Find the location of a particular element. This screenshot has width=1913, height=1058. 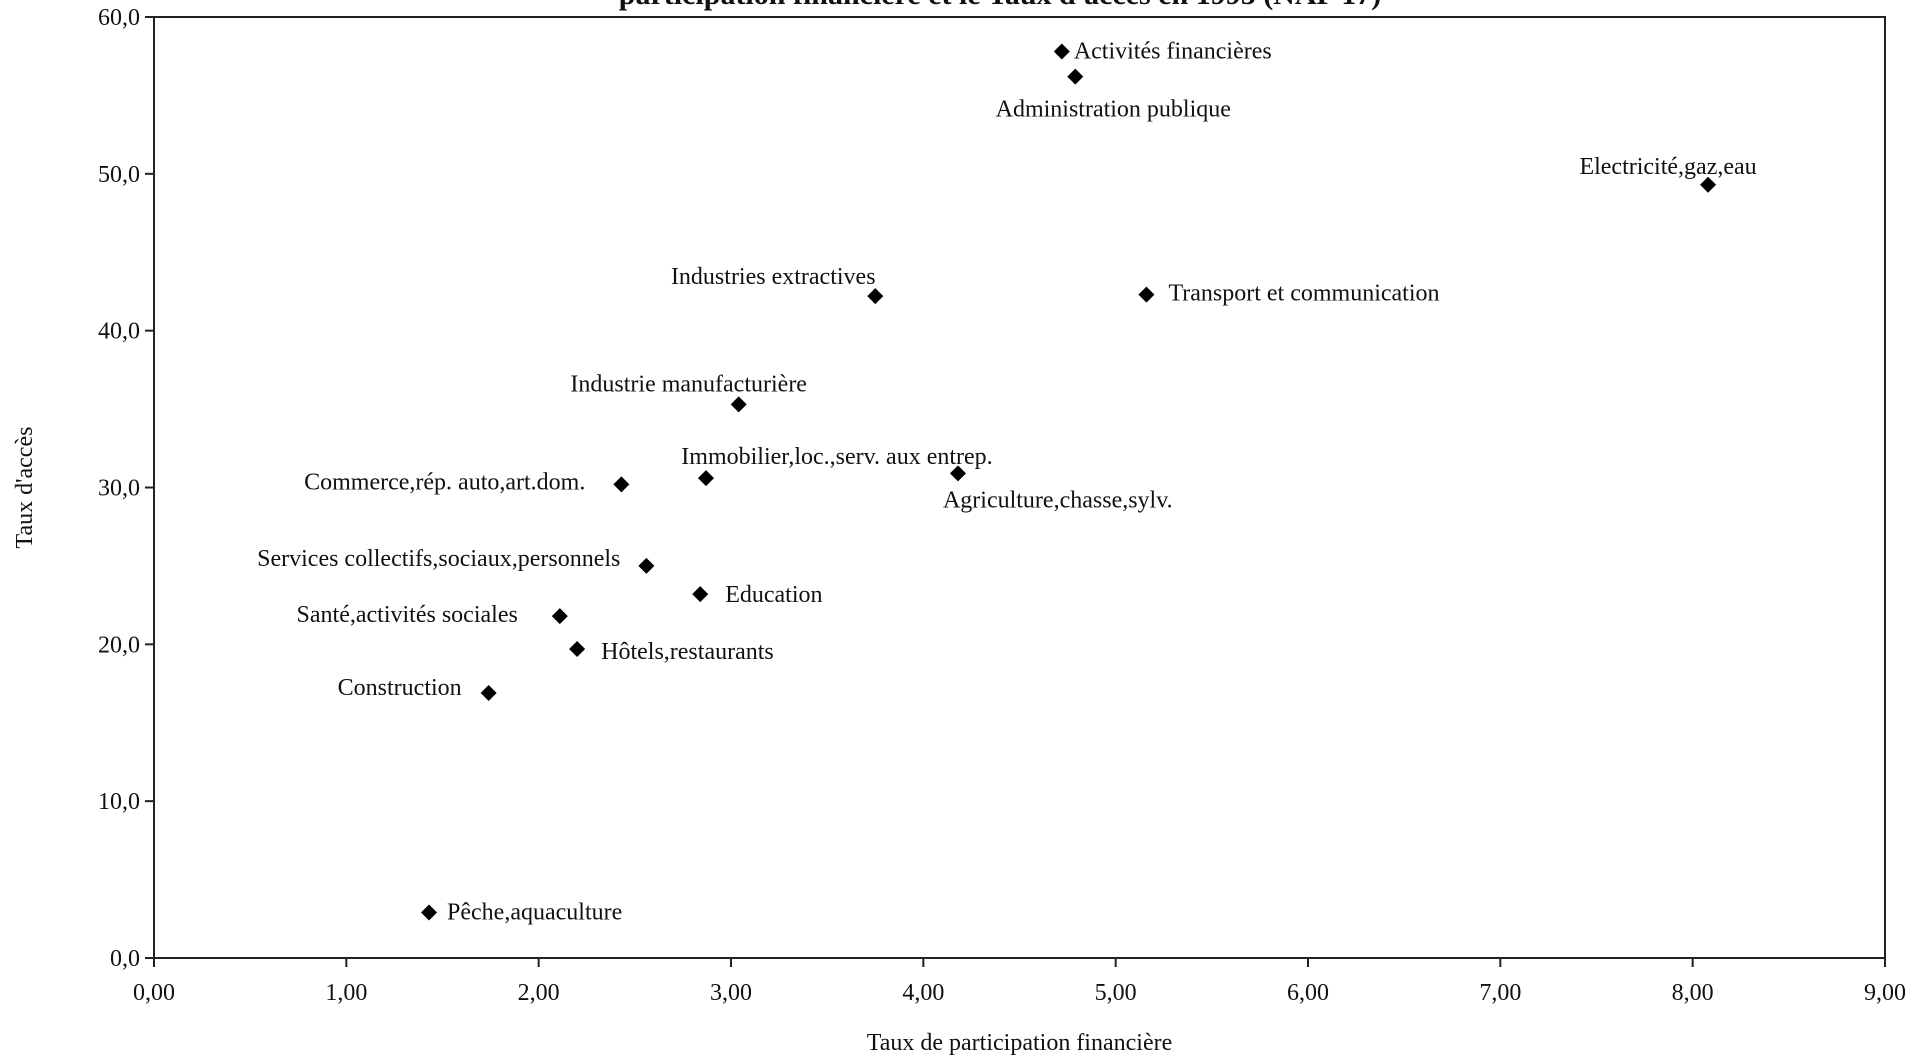

y-axis: 0,0 10,0 20,0 30,0 40,0 50,0 60,0 is located at coordinates (126, 488).